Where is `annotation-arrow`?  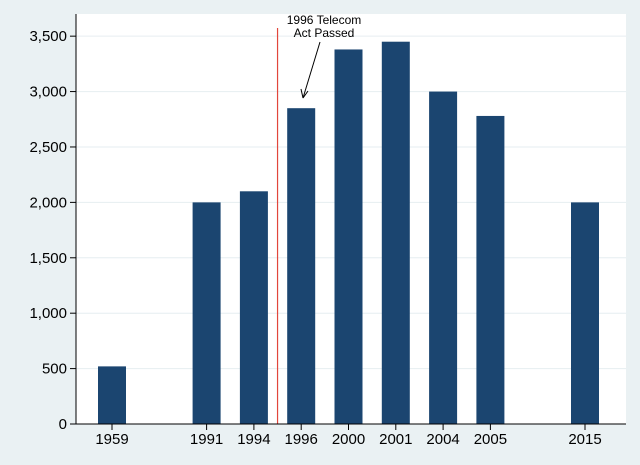 annotation-arrow is located at coordinates (311, 70).